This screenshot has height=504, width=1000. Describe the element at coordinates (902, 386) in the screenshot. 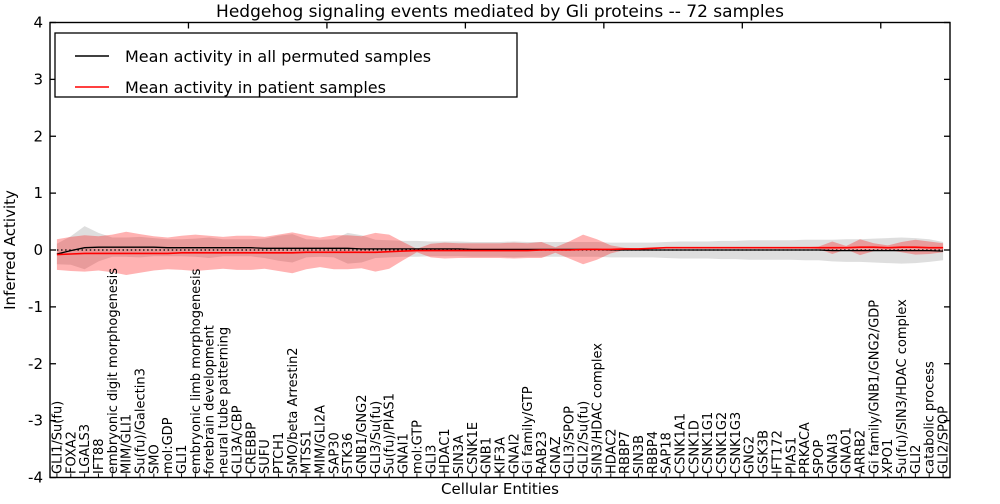

I see `x-category-label: Su(fu)/SIN3/HDAC complex` at that location.